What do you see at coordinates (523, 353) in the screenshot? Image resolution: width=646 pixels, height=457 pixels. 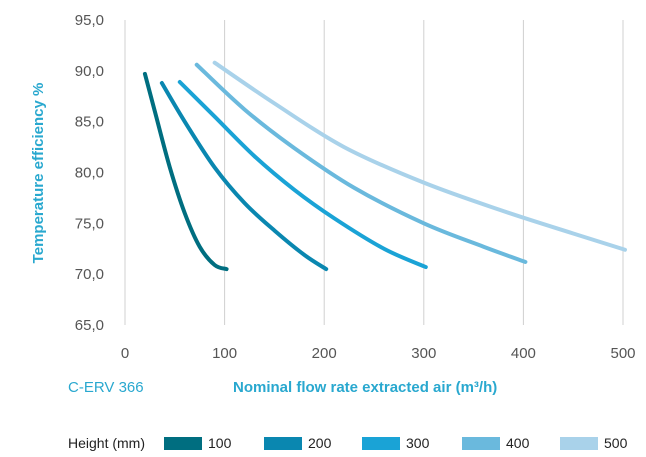 I see `x-tick-label: 400` at bounding box center [523, 353].